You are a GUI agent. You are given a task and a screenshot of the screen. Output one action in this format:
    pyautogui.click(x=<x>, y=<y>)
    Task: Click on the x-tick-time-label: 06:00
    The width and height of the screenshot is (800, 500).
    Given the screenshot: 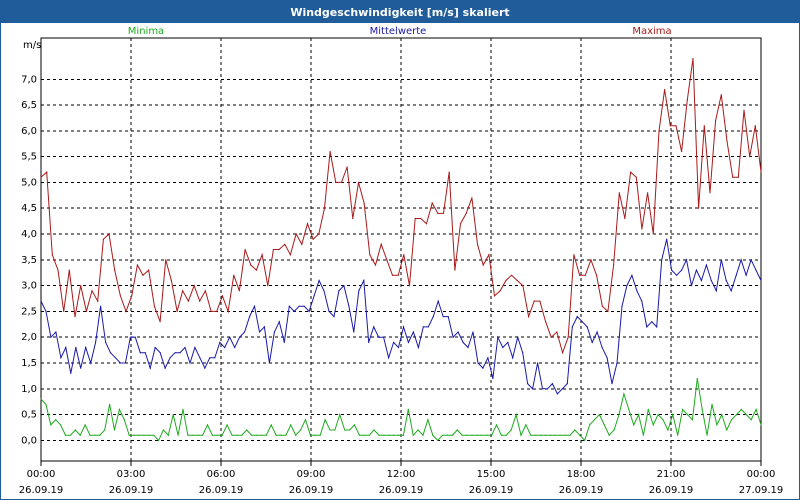 What is the action you would take?
    pyautogui.click(x=221, y=474)
    